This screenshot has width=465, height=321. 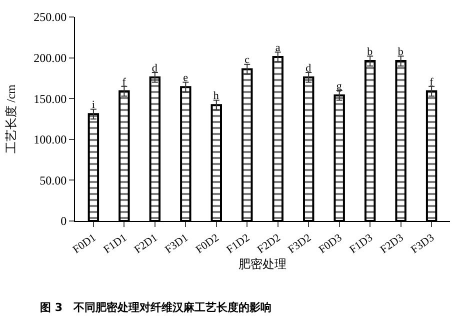 What do you see at coordinates (53, 180) in the screenshot?
I see `y-tick-label: 50.00` at bounding box center [53, 180].